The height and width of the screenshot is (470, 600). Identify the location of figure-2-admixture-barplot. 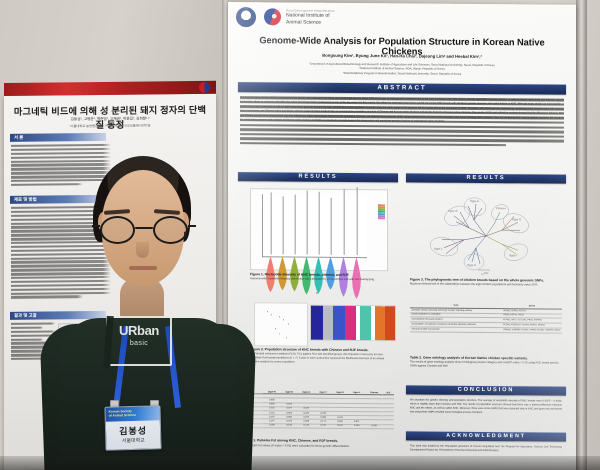
(353, 323).